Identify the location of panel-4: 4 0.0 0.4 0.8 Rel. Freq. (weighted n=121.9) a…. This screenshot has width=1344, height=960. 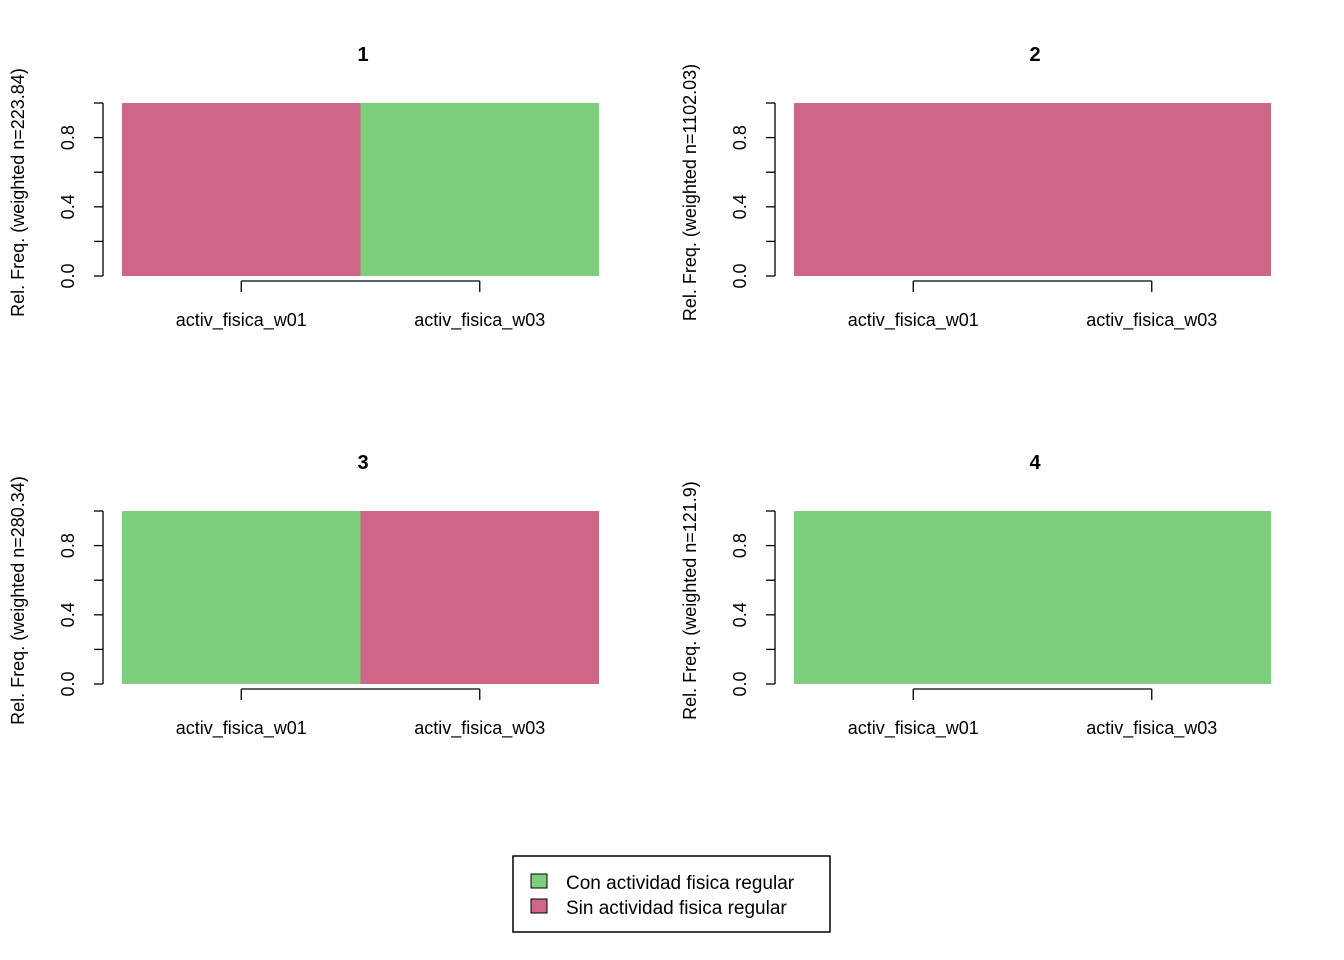
(975, 595).